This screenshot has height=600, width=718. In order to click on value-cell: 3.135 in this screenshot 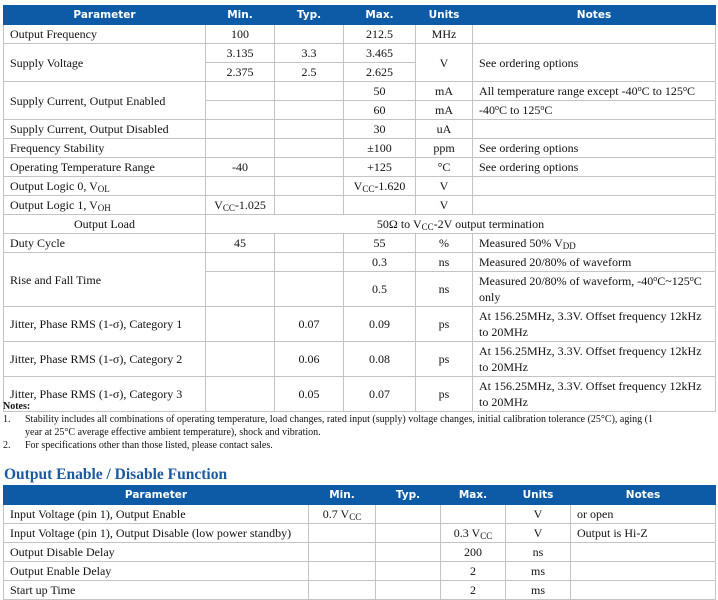, I will do `click(240, 53)`.